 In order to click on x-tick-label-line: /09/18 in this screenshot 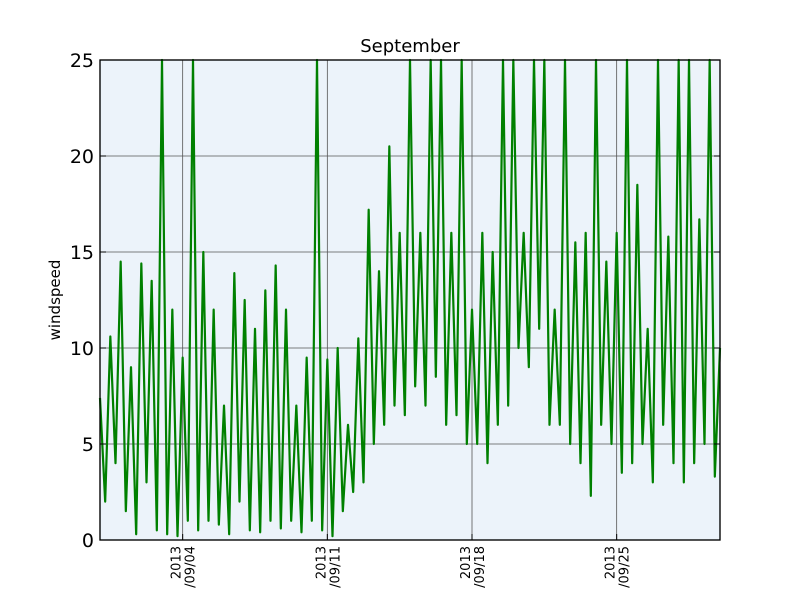, I will do `click(480, 567)`.